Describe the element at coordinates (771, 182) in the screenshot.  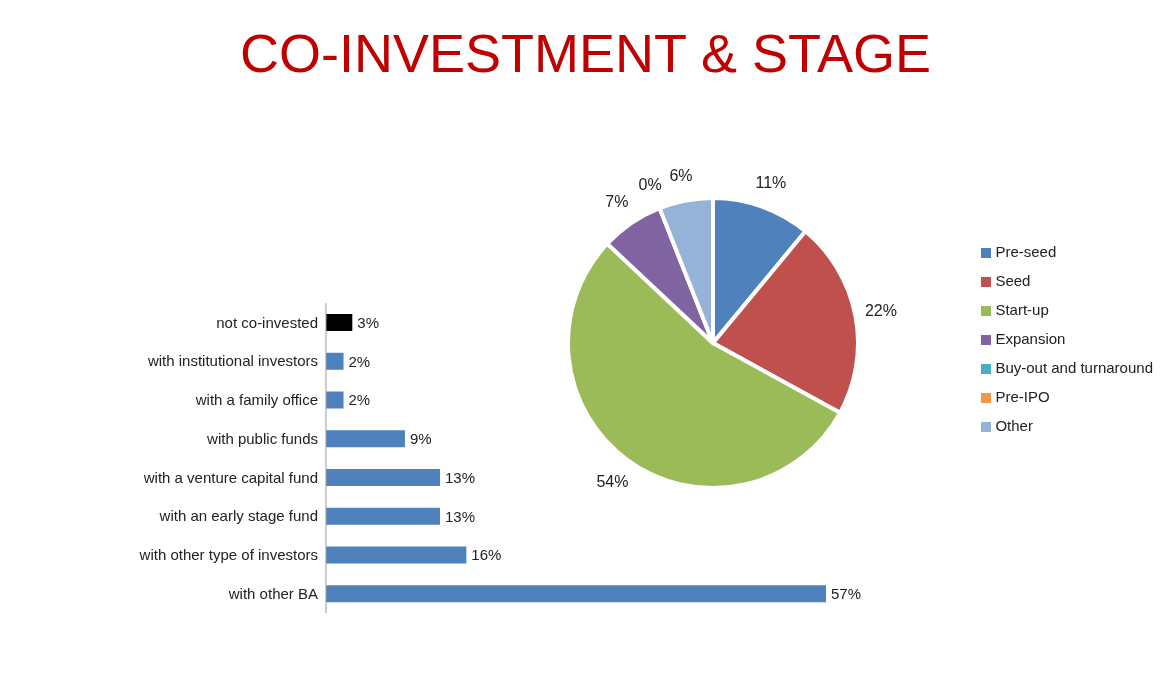
I see `data-label: 11%` at that location.